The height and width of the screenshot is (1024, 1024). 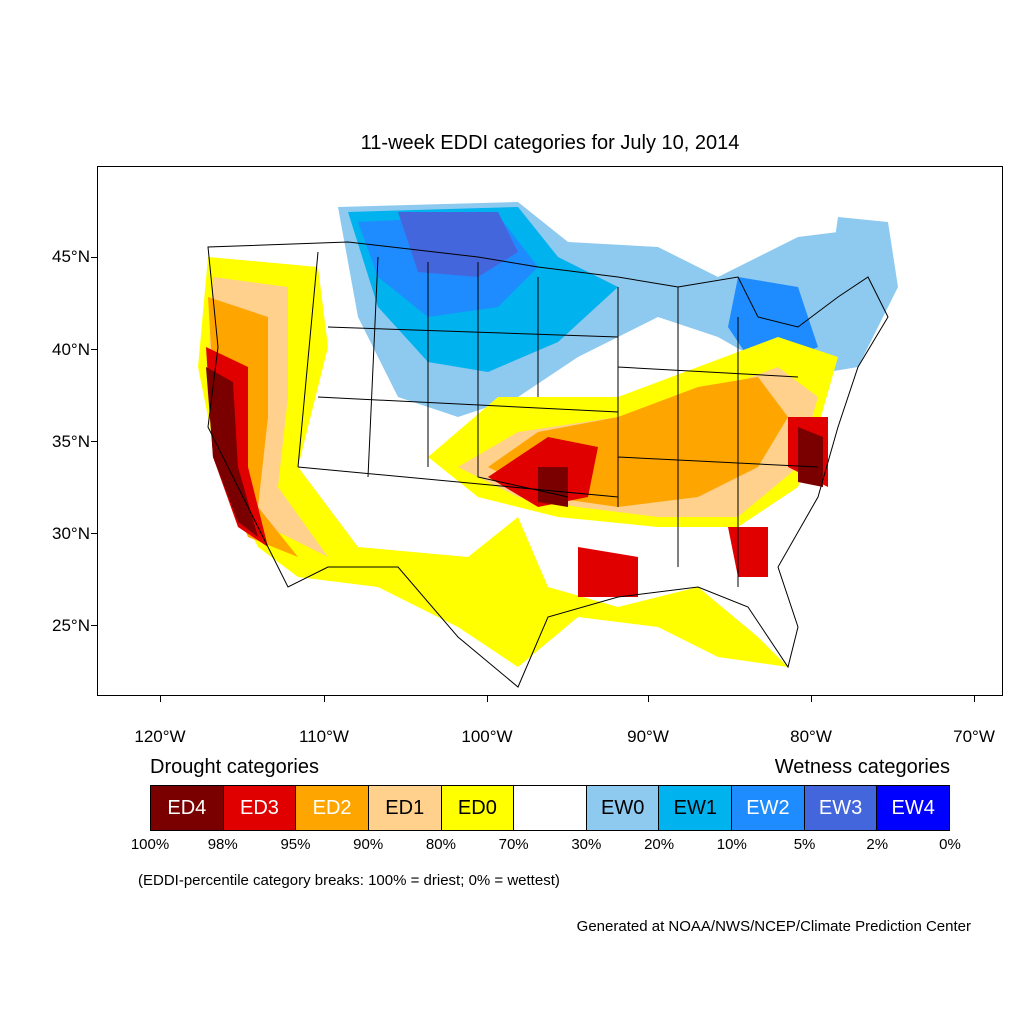 I want to click on legend-break-label: 5%, so click(x=804, y=844).